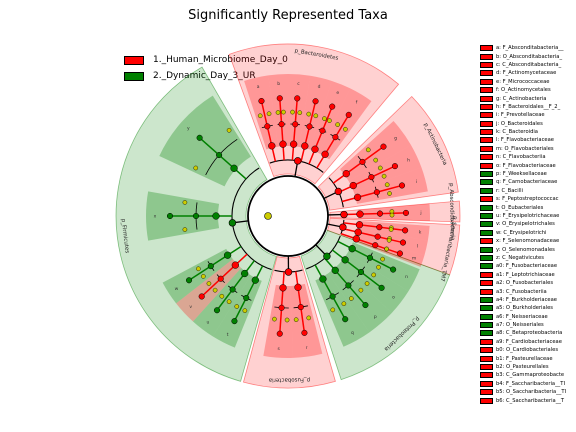 Image resolution: width=576 pixels, height=432 pixels. Describe the element at coordinates (523, 82) in the screenshot. I see `key-entry: e: F_Micrococcaceae` at that location.